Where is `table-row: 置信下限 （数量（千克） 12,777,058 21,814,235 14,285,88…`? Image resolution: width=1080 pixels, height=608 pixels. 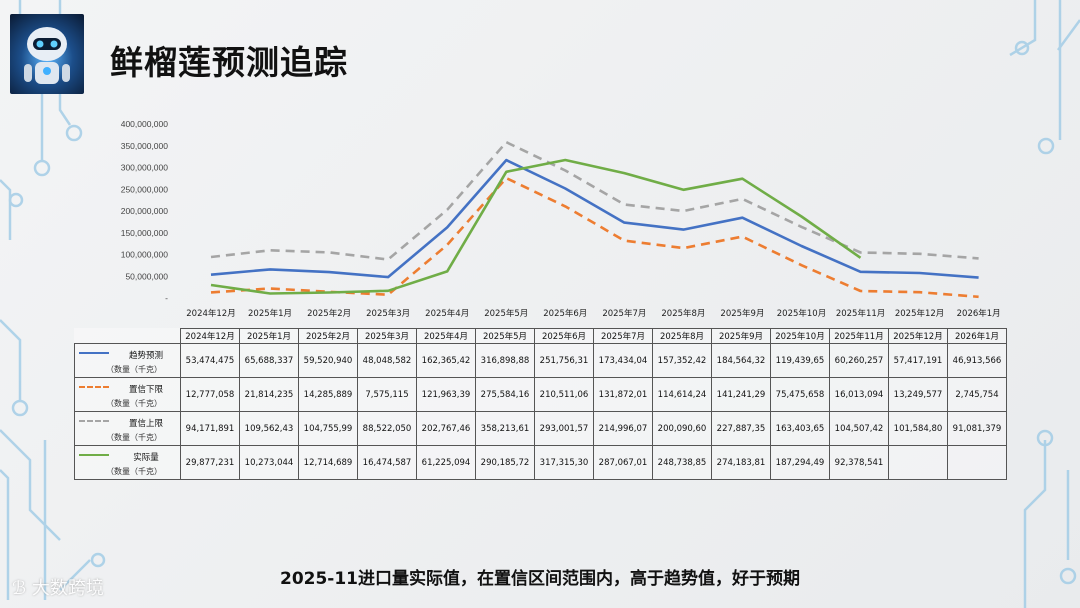
table-row: 置信下限 （数量（千克） 12,777,058 21,814,235 14,285,88… is located at coordinates (540, 394).